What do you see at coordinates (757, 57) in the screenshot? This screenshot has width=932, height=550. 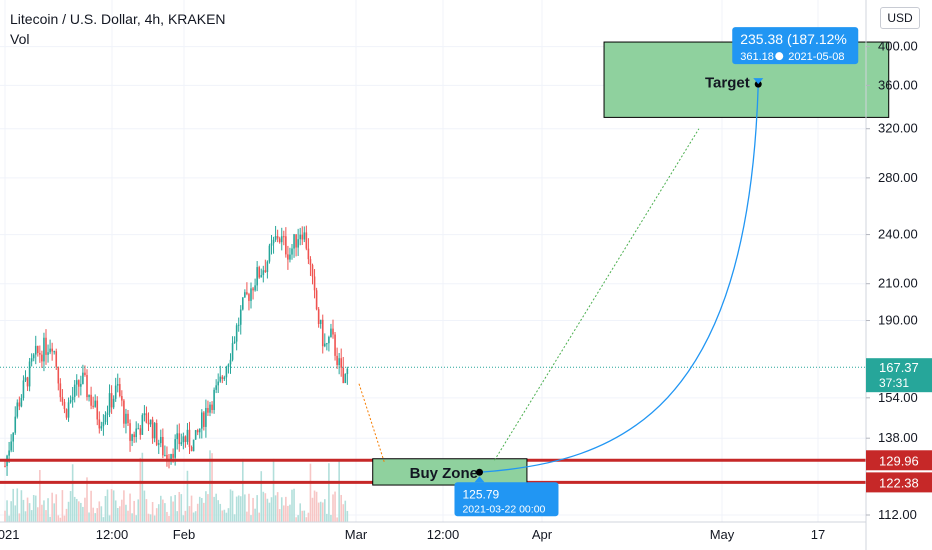 I see `end-price-label: 361.18` at bounding box center [757, 57].